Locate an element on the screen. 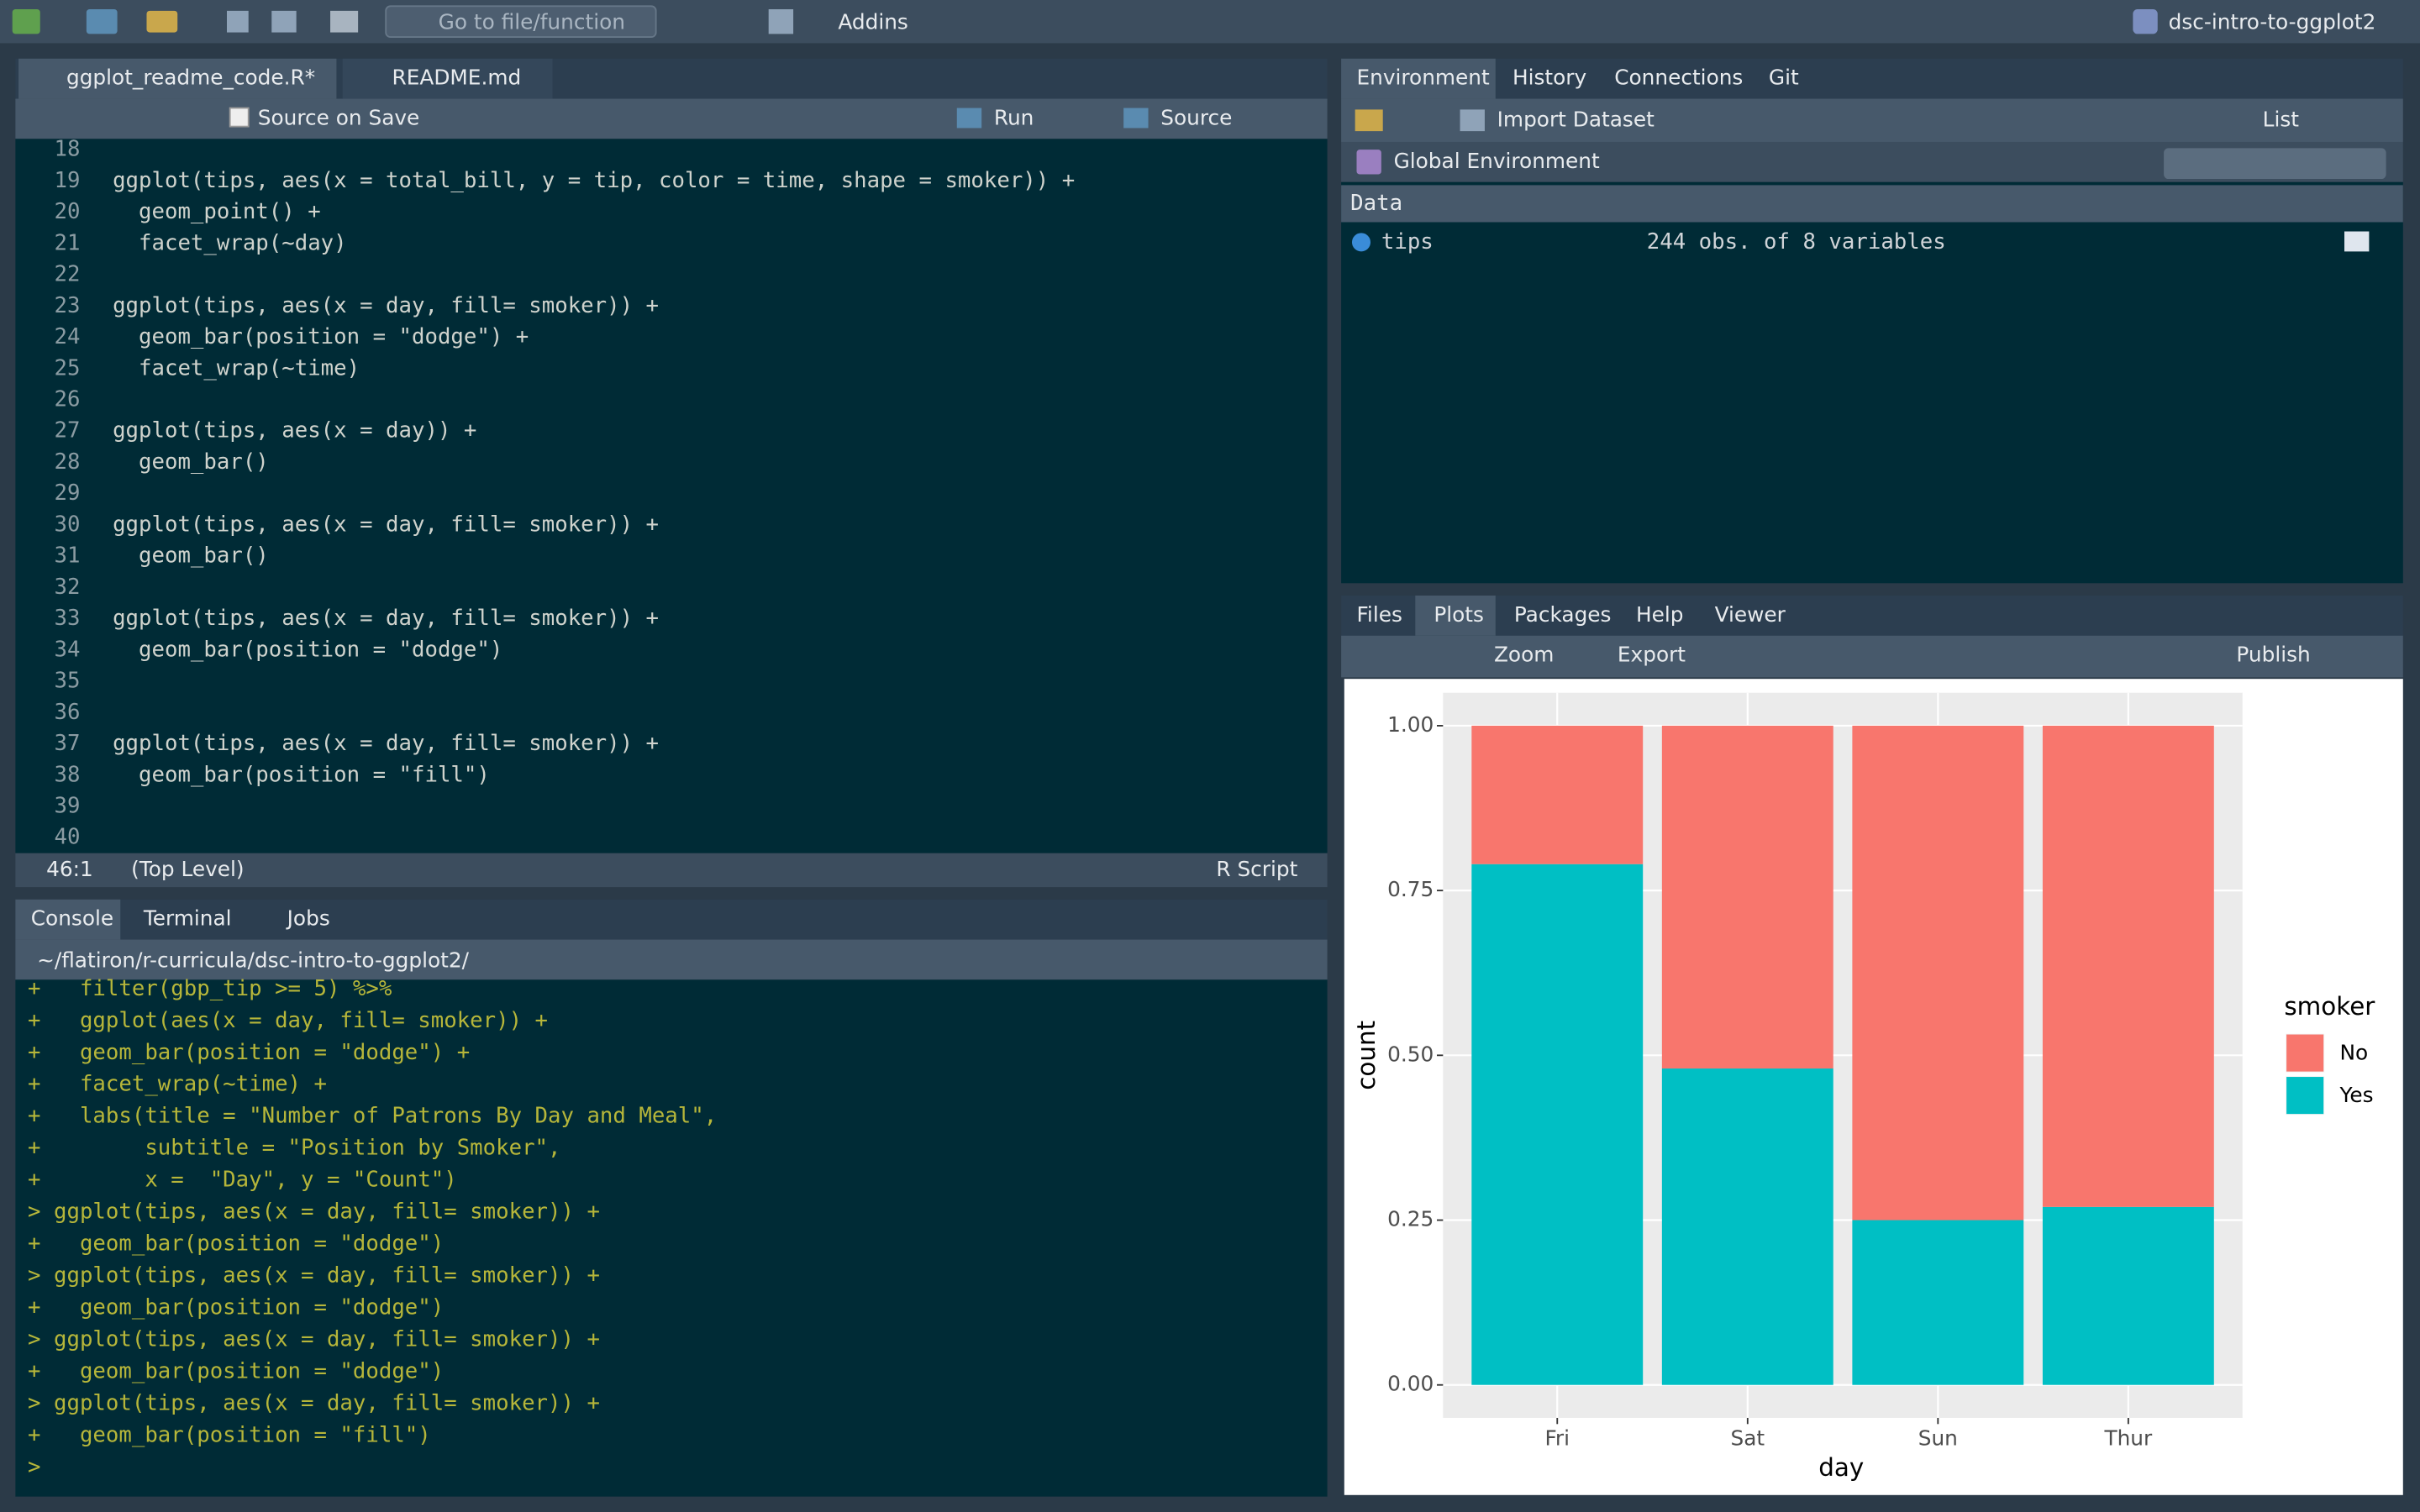 This screenshot has height=1512, width=2420. line-number: 33 is located at coordinates (68, 618).